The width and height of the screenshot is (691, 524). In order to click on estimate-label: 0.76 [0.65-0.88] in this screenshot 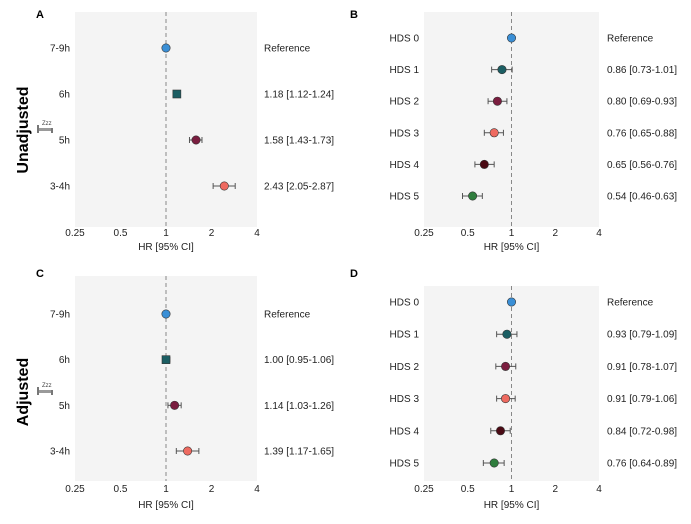, I will do `click(642, 133)`.